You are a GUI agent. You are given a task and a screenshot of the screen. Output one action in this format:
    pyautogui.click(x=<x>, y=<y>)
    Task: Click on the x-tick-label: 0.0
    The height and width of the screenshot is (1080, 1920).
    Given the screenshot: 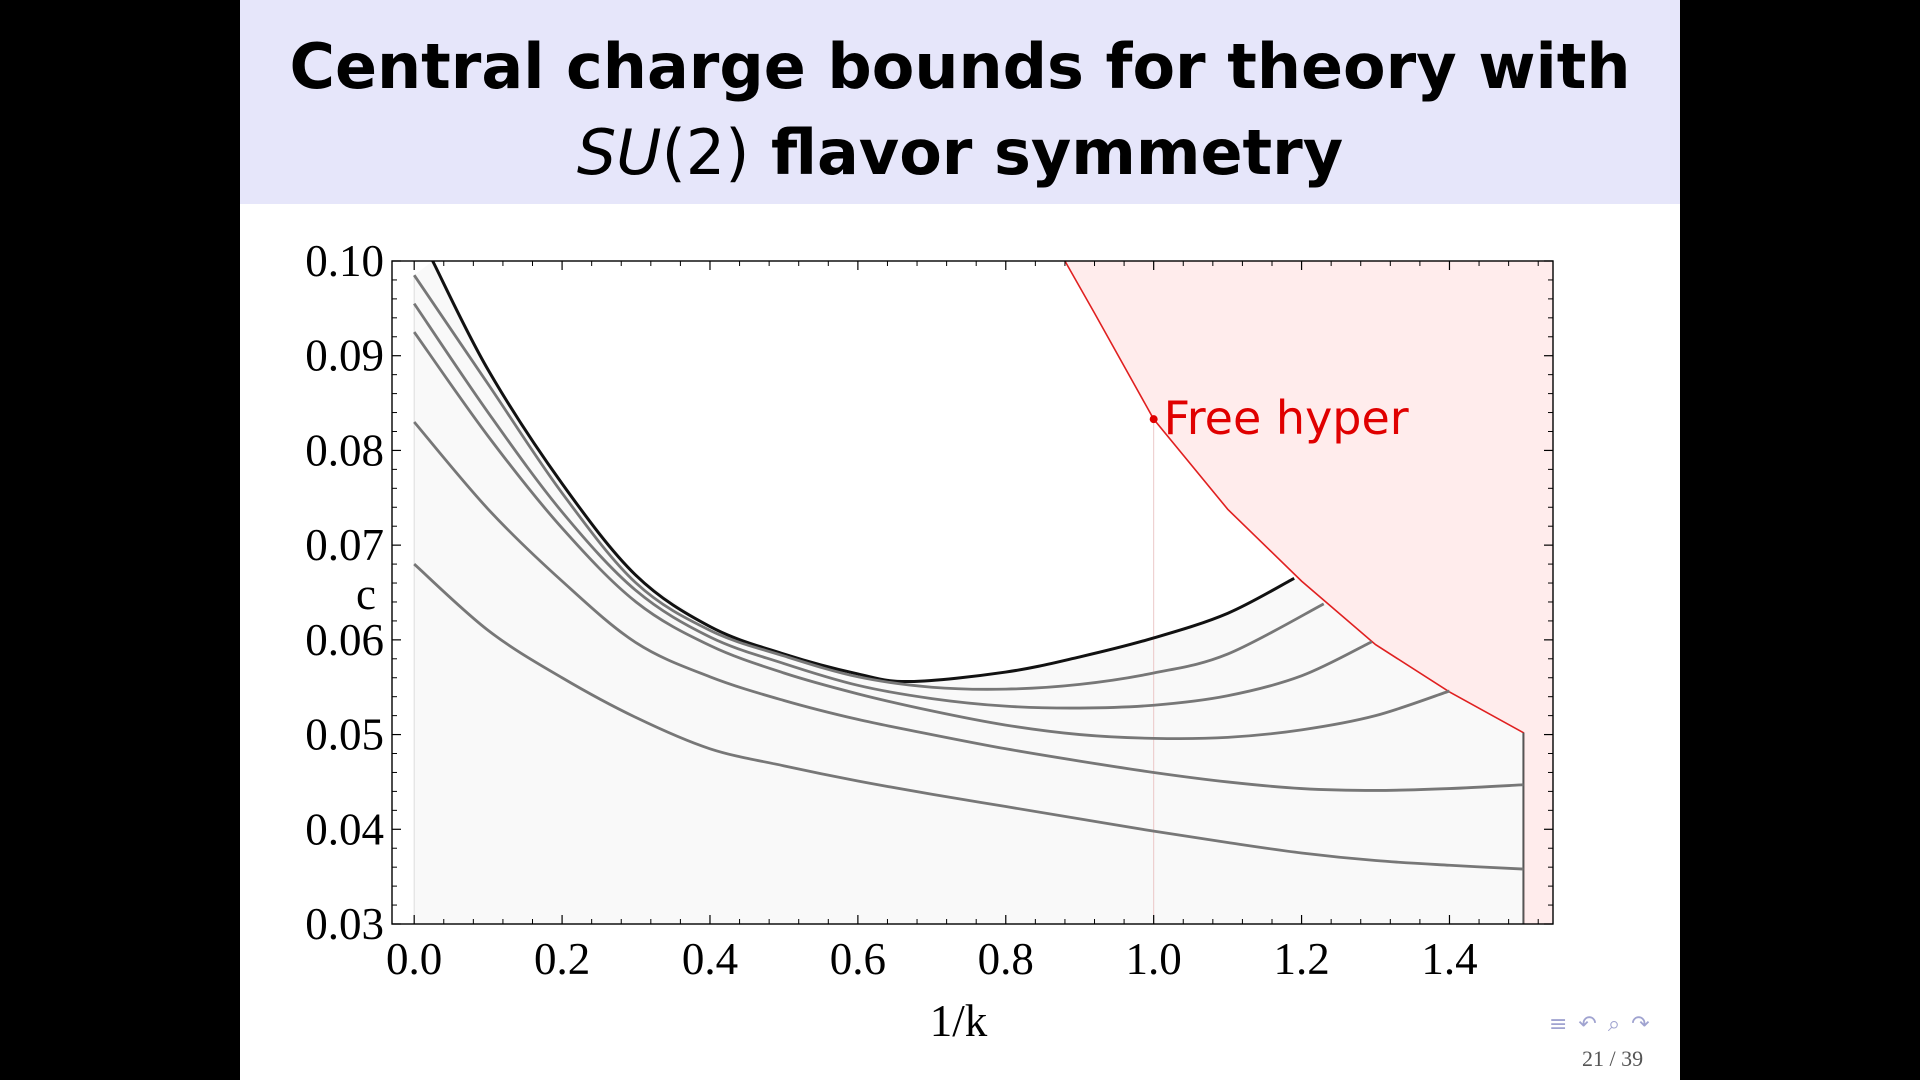 What is the action you would take?
    pyautogui.click(x=414, y=959)
    